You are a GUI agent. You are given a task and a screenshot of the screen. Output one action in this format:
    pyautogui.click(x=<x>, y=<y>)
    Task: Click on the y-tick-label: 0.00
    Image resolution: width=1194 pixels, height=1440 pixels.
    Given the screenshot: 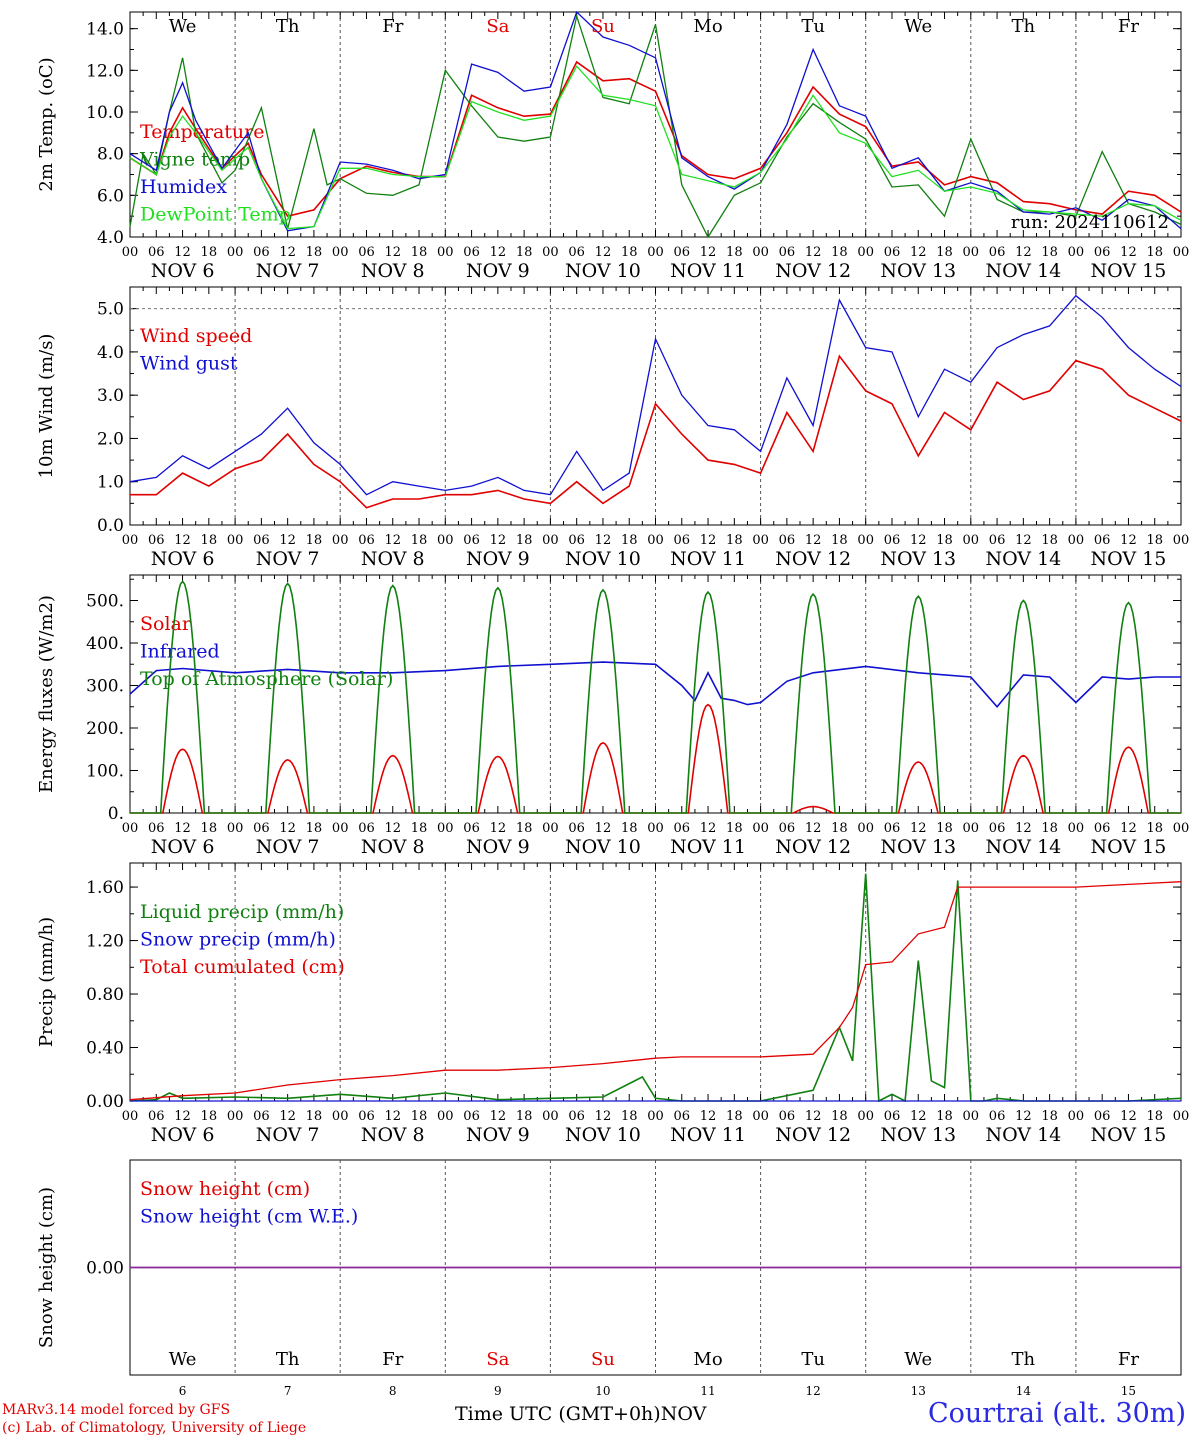 What is the action you would take?
    pyautogui.click(x=105, y=1269)
    